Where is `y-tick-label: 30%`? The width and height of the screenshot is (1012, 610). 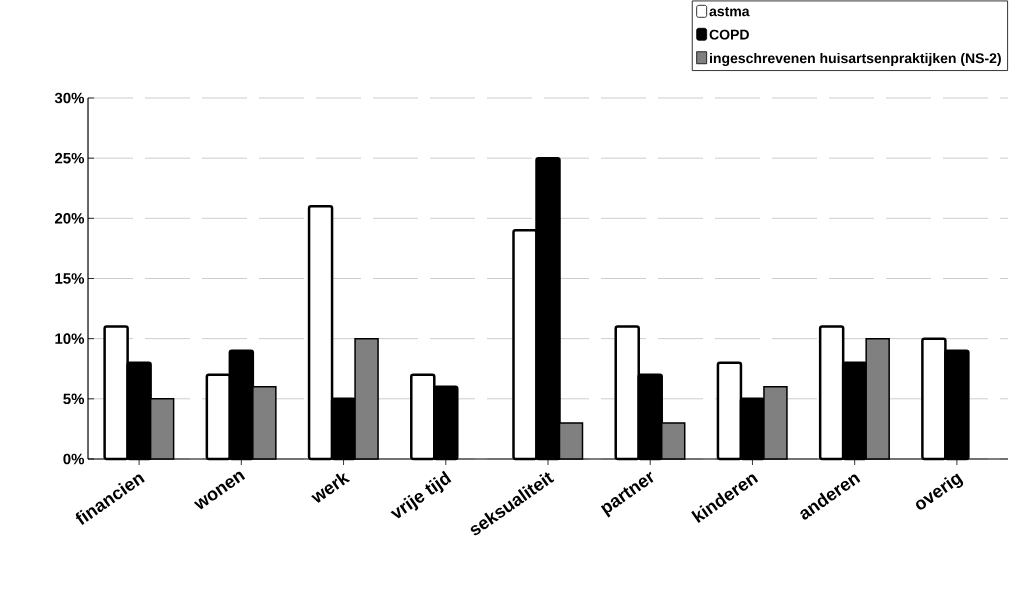 y-tick-label: 30% is located at coordinates (69, 98).